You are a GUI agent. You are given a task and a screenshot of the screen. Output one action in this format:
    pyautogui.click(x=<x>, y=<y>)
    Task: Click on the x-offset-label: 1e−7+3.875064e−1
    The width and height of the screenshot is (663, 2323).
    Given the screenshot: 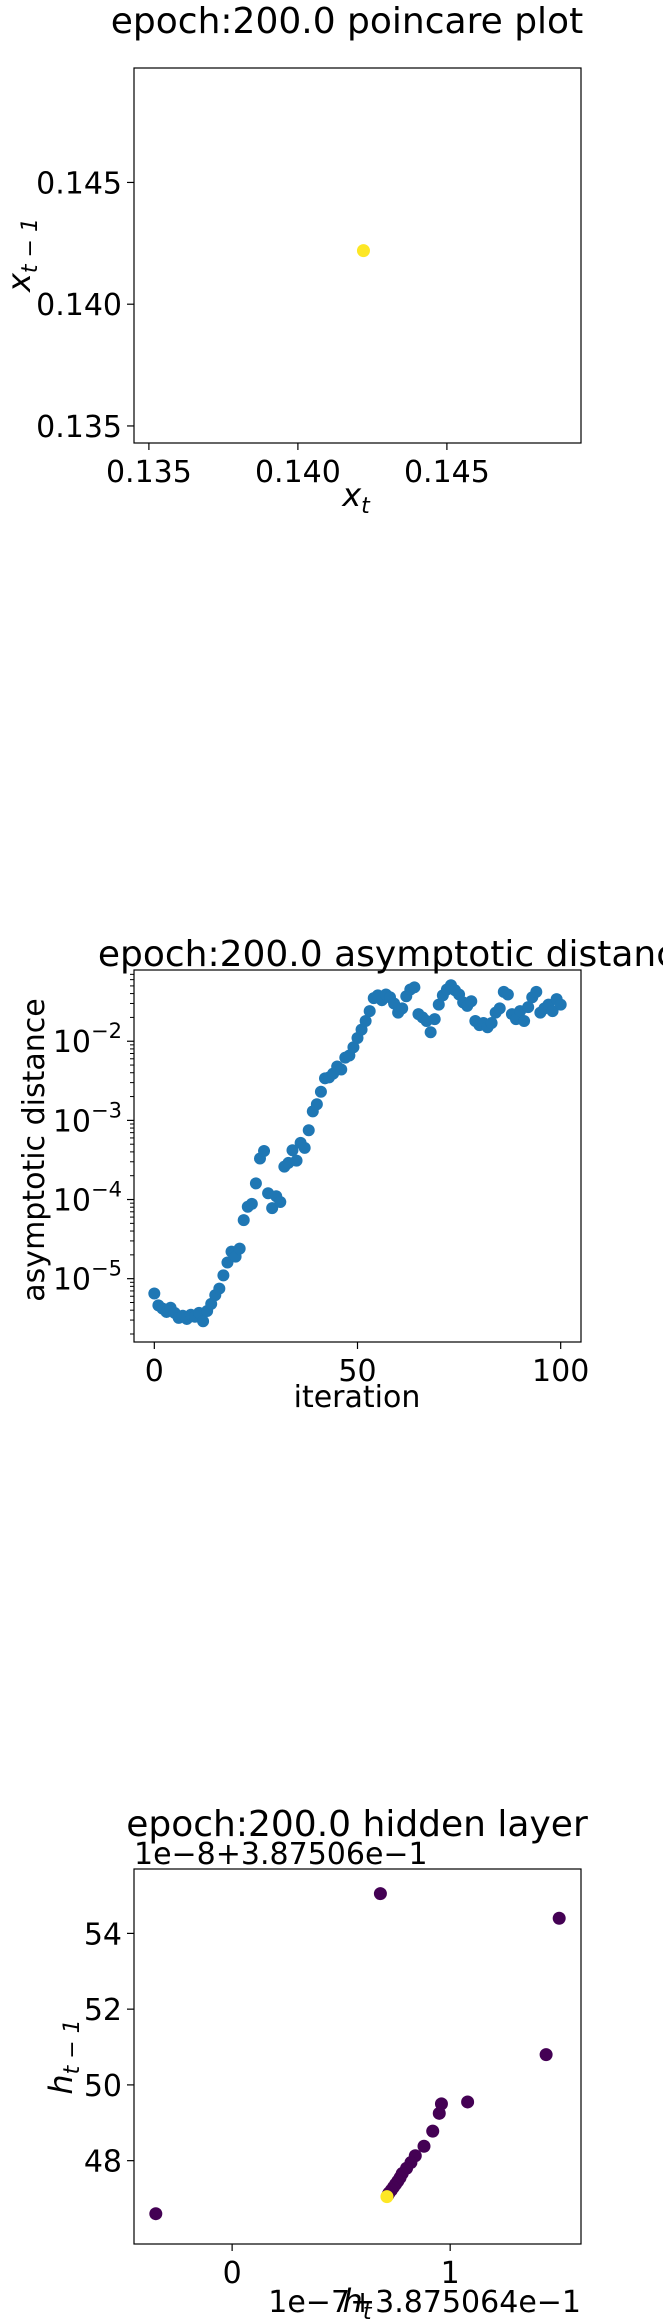 What is the action you would take?
    pyautogui.click(x=424, y=2302)
    